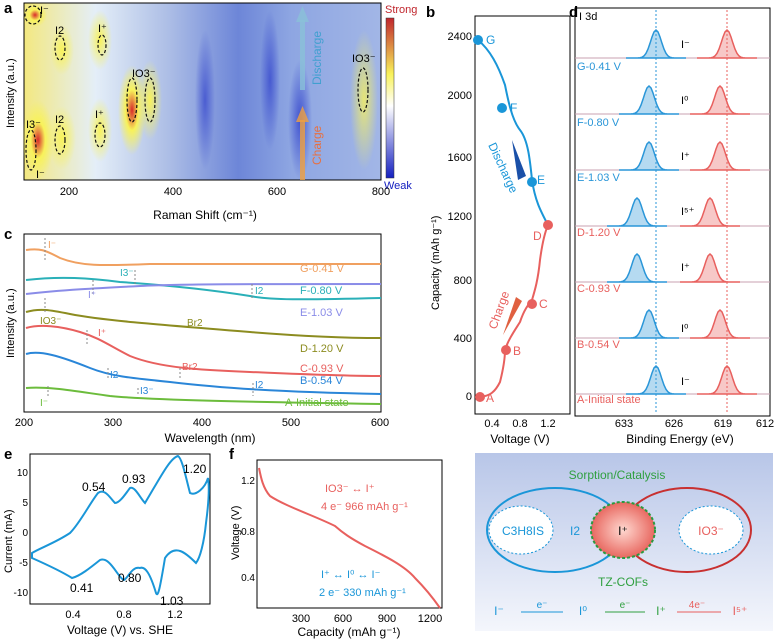  Describe the element at coordinates (380, 423) in the screenshot. I see `c-xtick: 600` at that location.